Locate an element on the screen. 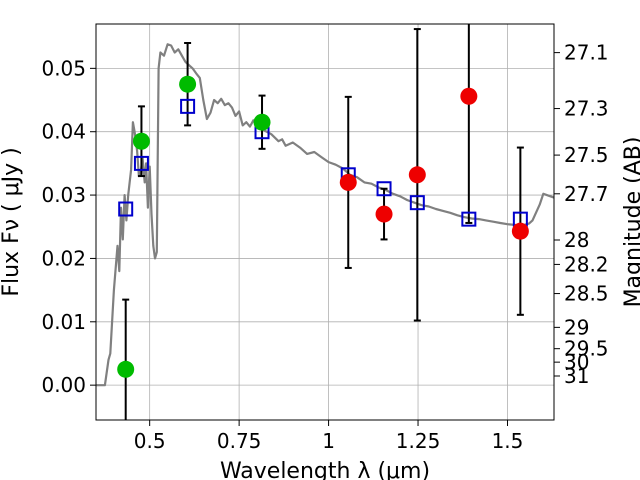 This screenshot has width=640, height=480. y2-tick-label: 28.5 is located at coordinates (586, 294).